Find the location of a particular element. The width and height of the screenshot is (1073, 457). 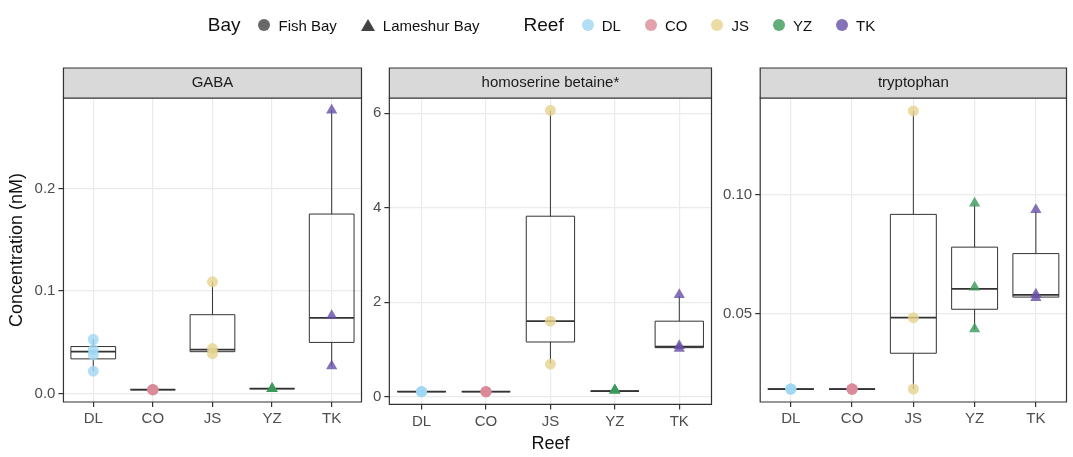

legend-title: Bay is located at coordinates (224, 25).